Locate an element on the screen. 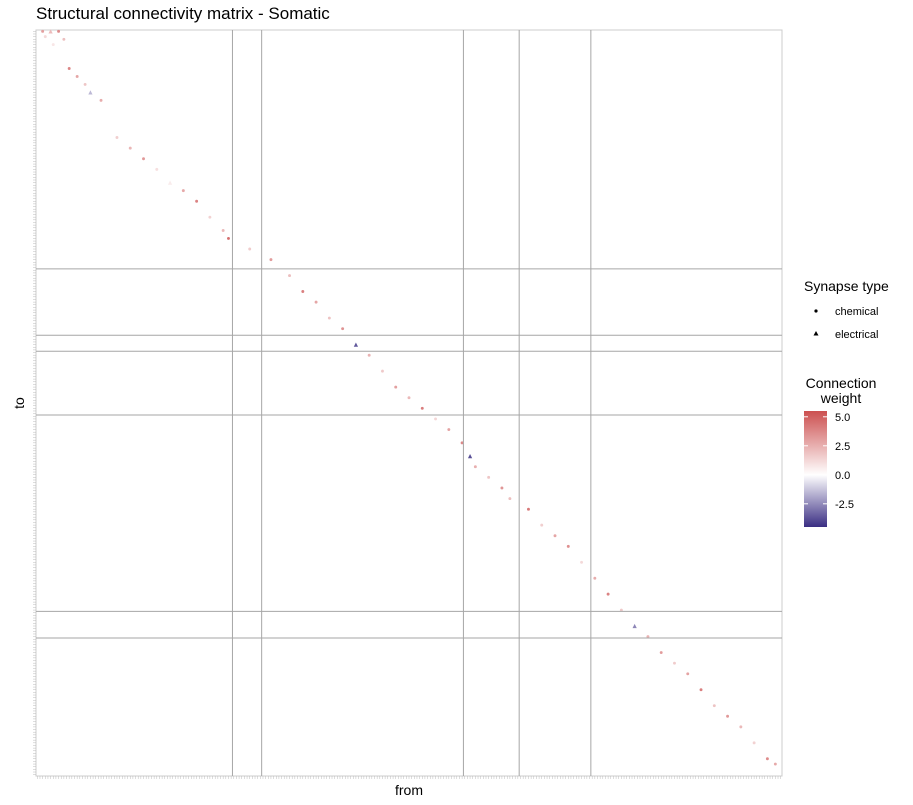 The image size is (913, 805). colorbar is located at coordinates (815, 469).